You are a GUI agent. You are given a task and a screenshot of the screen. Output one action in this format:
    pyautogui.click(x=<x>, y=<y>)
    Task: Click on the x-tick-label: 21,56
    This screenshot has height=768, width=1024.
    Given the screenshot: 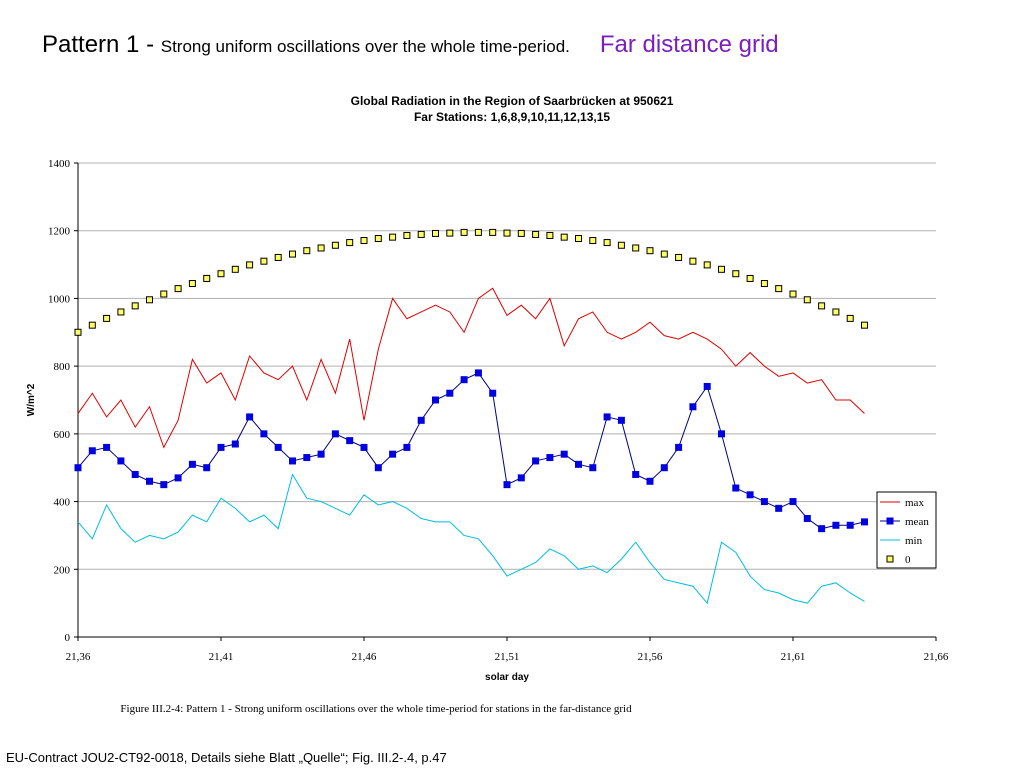 What is the action you would take?
    pyautogui.click(x=650, y=657)
    